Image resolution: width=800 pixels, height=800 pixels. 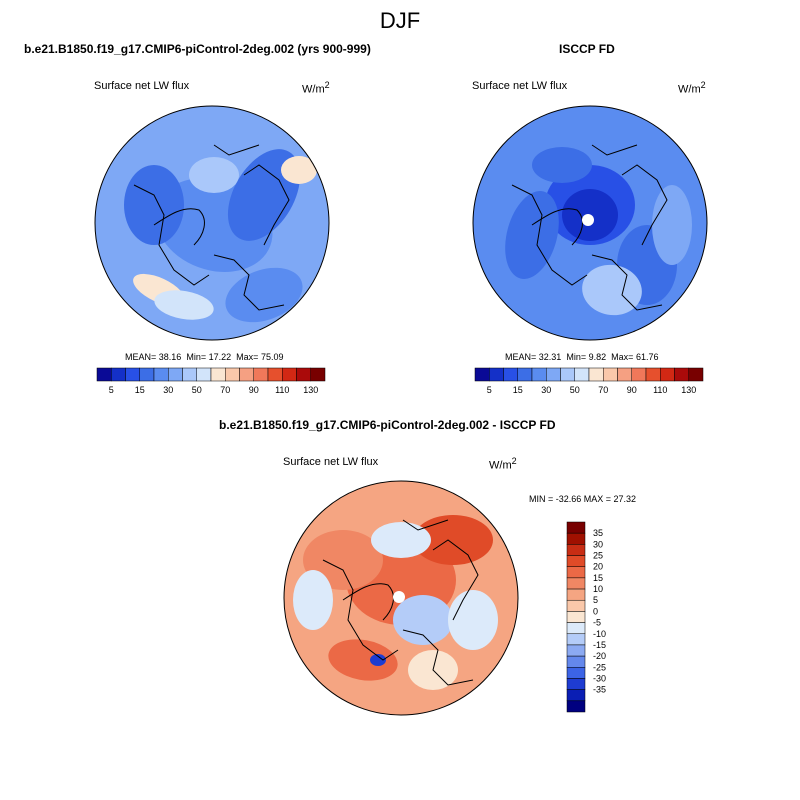 What do you see at coordinates (225, 390) in the screenshot?
I see `left-colorbar-tick-label: 70` at bounding box center [225, 390].